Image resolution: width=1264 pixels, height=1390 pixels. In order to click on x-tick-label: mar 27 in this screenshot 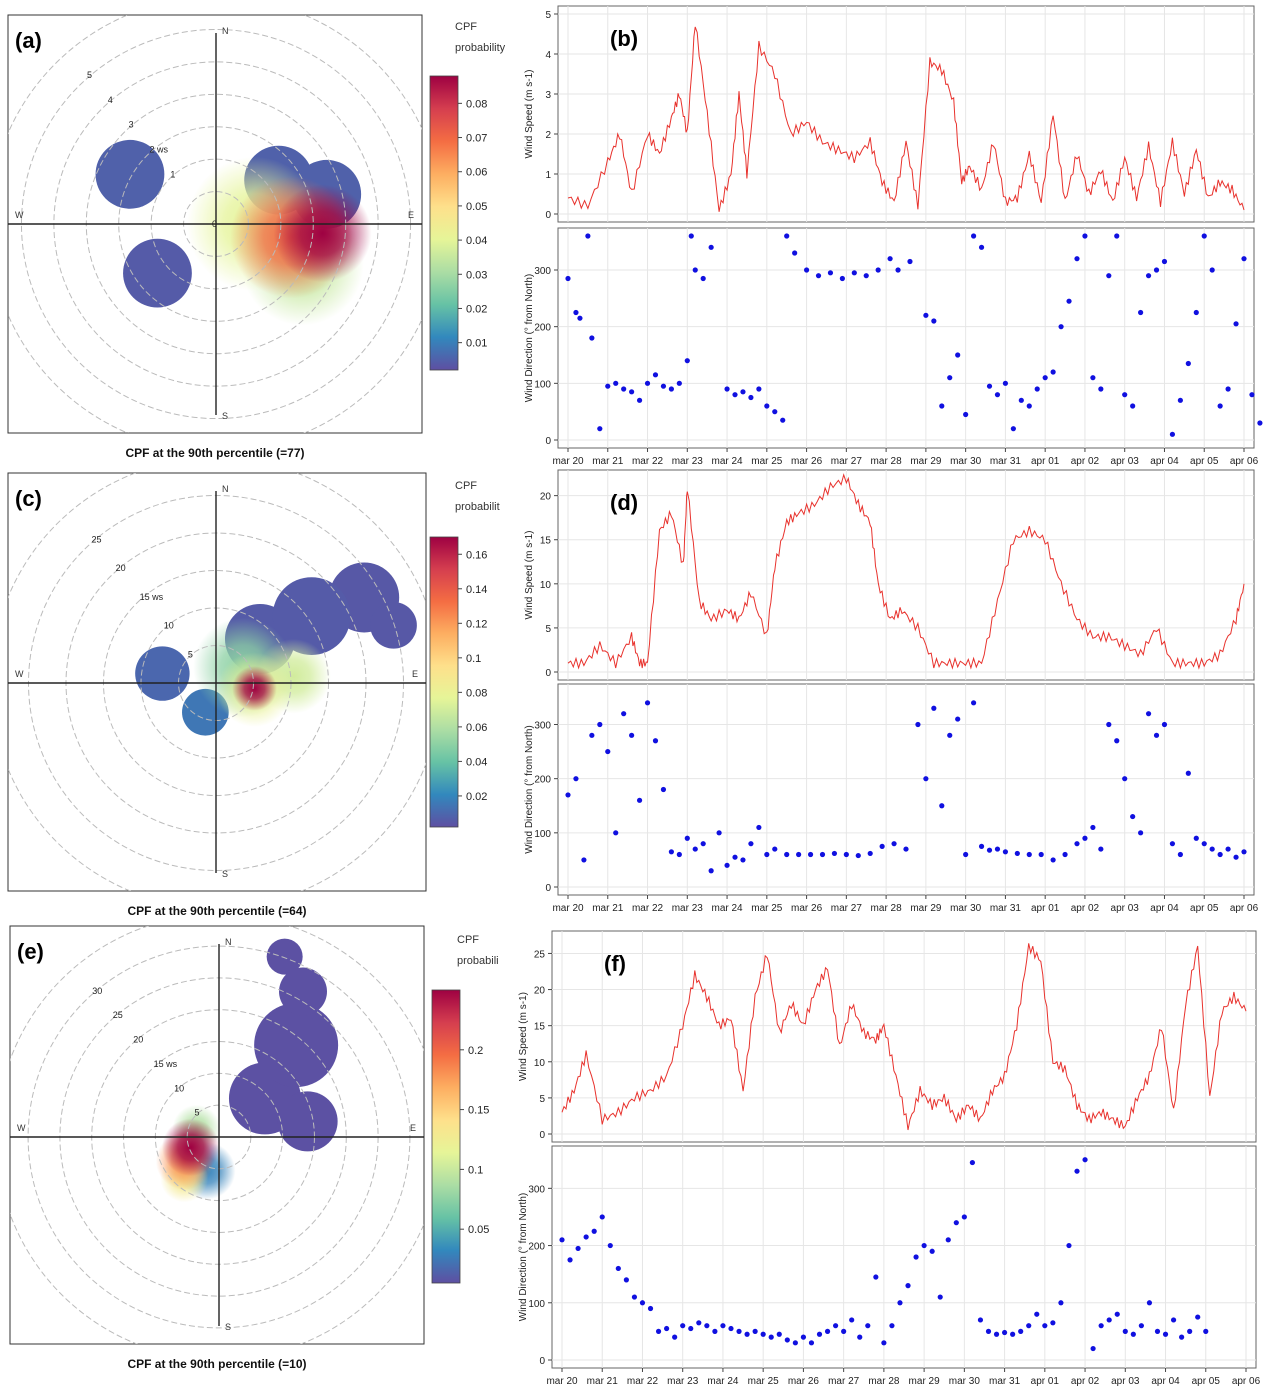, I will do `click(847, 908)`.